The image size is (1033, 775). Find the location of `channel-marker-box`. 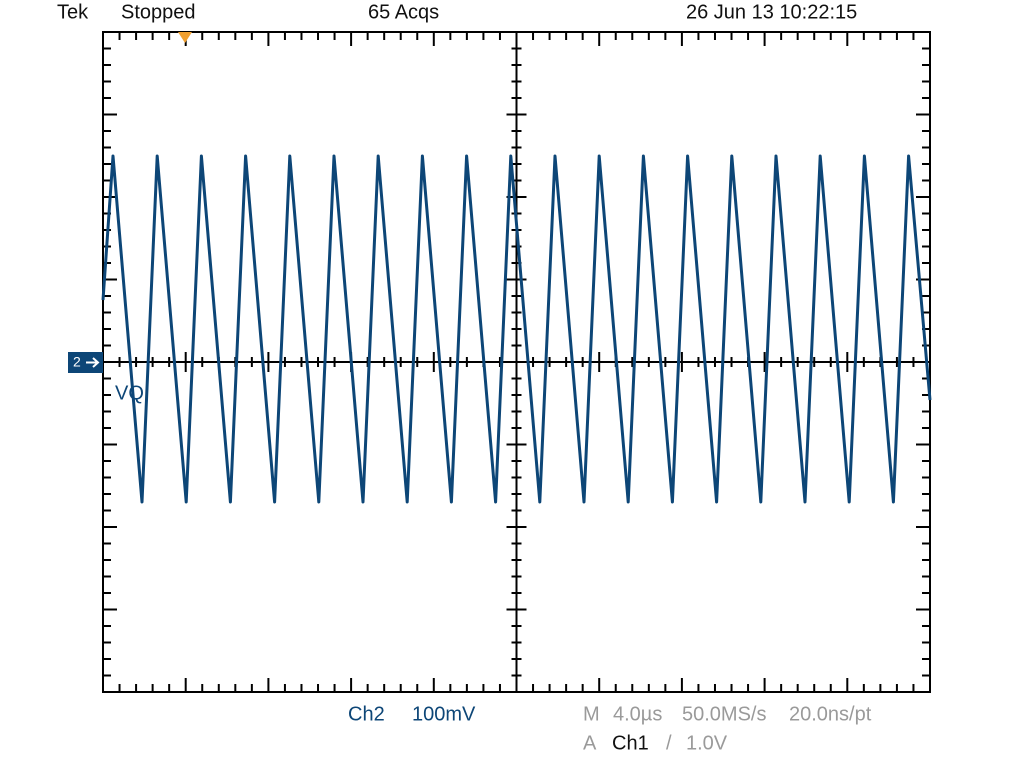

channel-marker-box is located at coordinates (85, 362).